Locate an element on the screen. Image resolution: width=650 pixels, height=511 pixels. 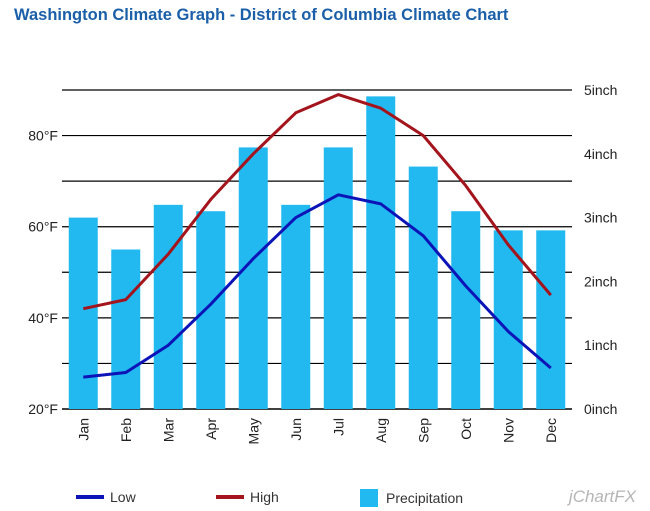
precipitation-bar-dec is located at coordinates (551, 319).